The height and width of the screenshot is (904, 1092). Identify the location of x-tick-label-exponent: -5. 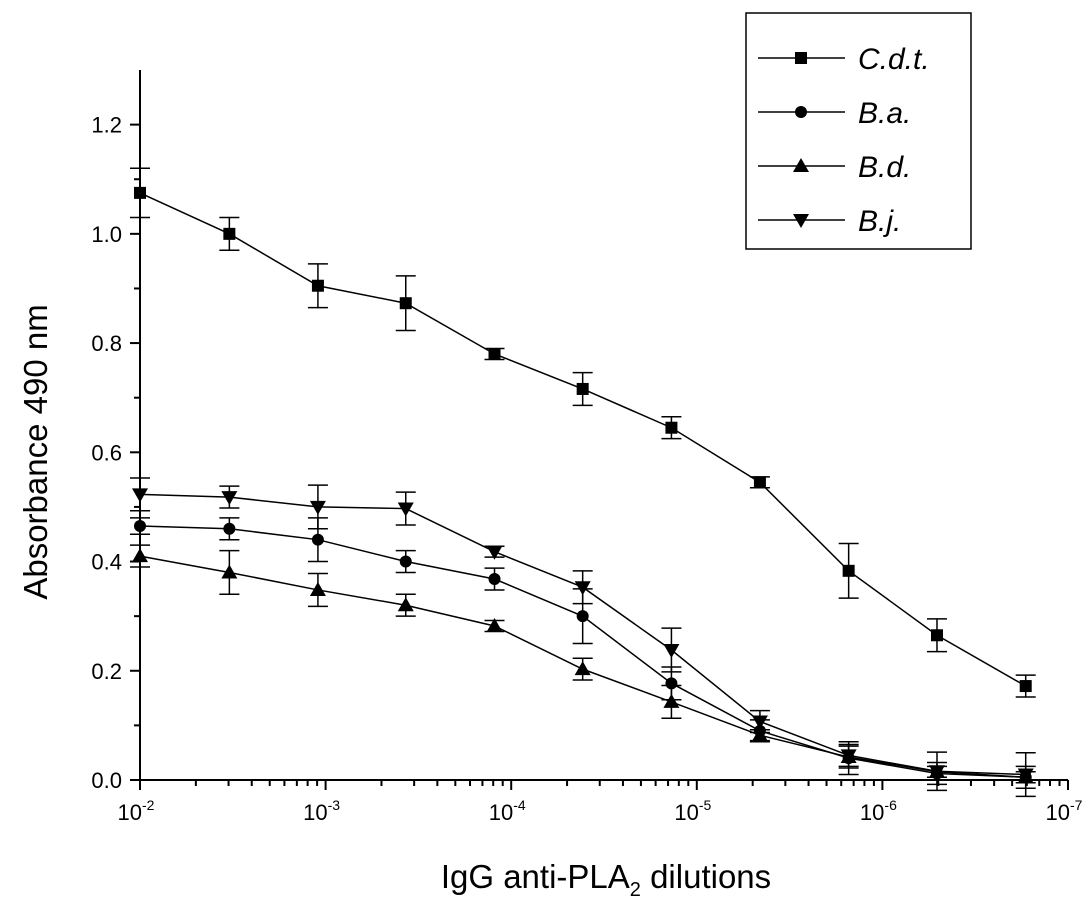
(705, 805).